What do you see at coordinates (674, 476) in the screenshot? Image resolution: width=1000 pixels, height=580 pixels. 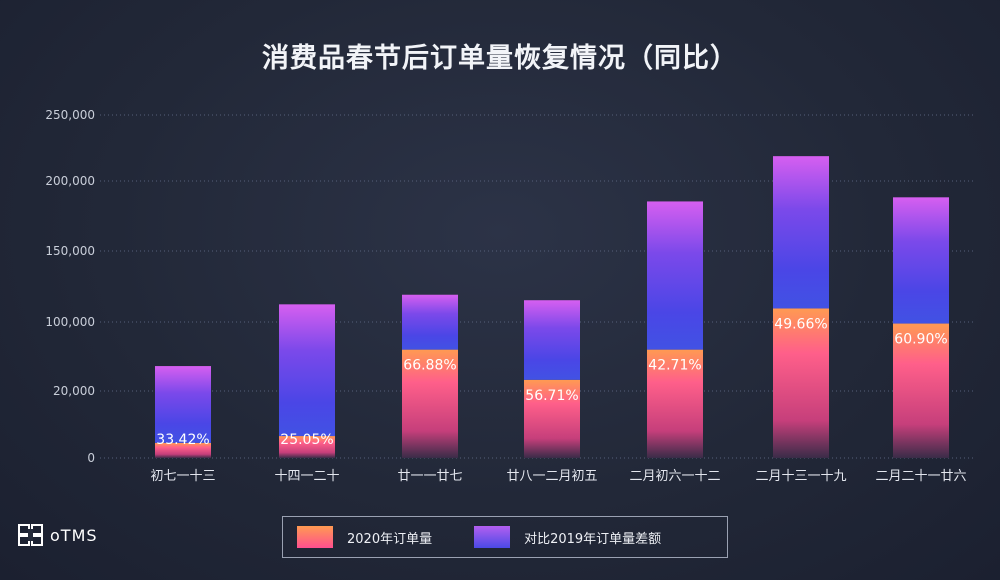 I see `x-category-label: 二月初六一十二` at bounding box center [674, 476].